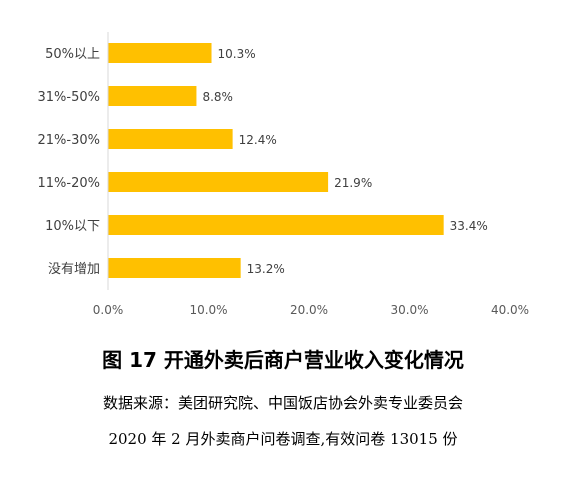 The height and width of the screenshot is (485, 566). Describe the element at coordinates (283, 439) in the screenshot. I see `source-note-line-2: 2020 年 2 月外卖商户问卷调查,有效问卷 13015 份` at that location.